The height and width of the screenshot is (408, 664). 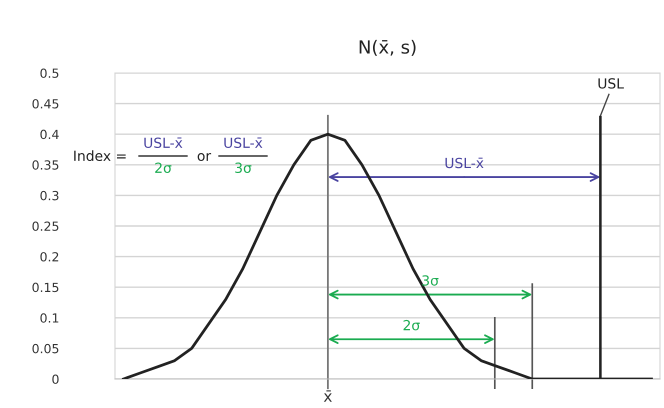 What do you see at coordinates (49, 195) in the screenshot?
I see `y-tick-label: 0.3` at bounding box center [49, 195].